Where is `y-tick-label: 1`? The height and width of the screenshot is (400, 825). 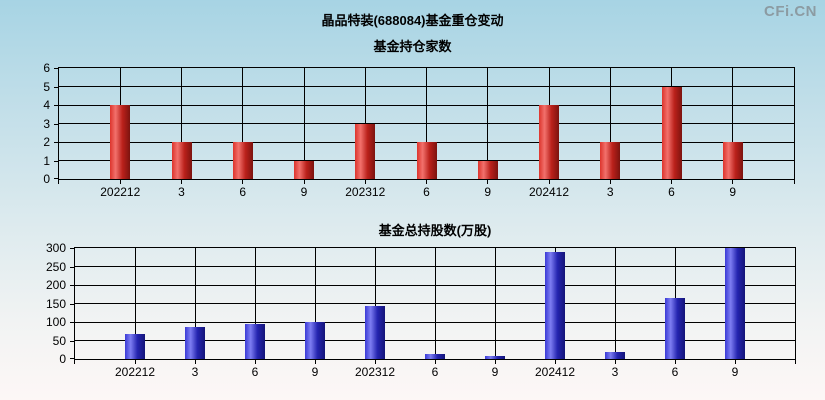
y-tick-label: 1 is located at coordinates (46, 160).